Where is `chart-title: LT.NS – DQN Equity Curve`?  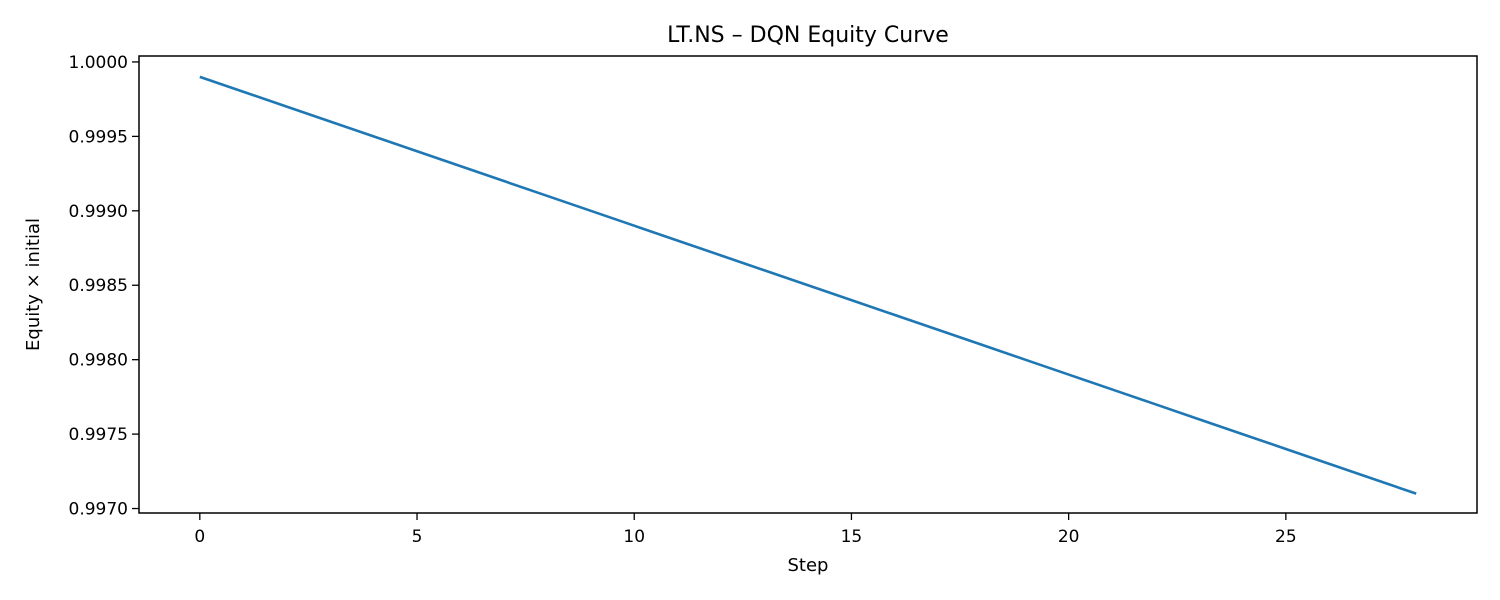 chart-title: LT.NS – DQN Equity Curve is located at coordinates (808, 35).